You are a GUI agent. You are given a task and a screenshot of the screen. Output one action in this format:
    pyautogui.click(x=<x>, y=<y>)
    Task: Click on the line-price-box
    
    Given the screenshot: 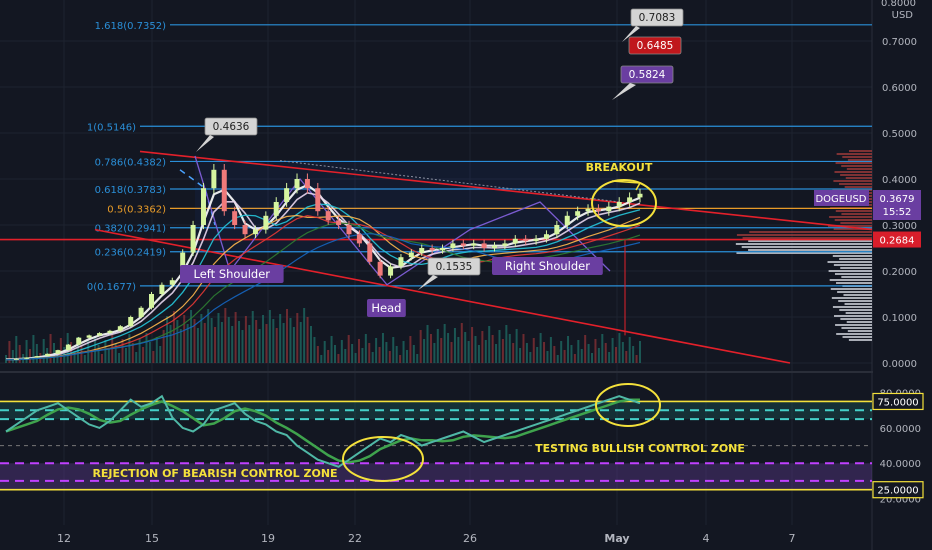 What is the action you would take?
    pyautogui.click(x=897, y=239)
    